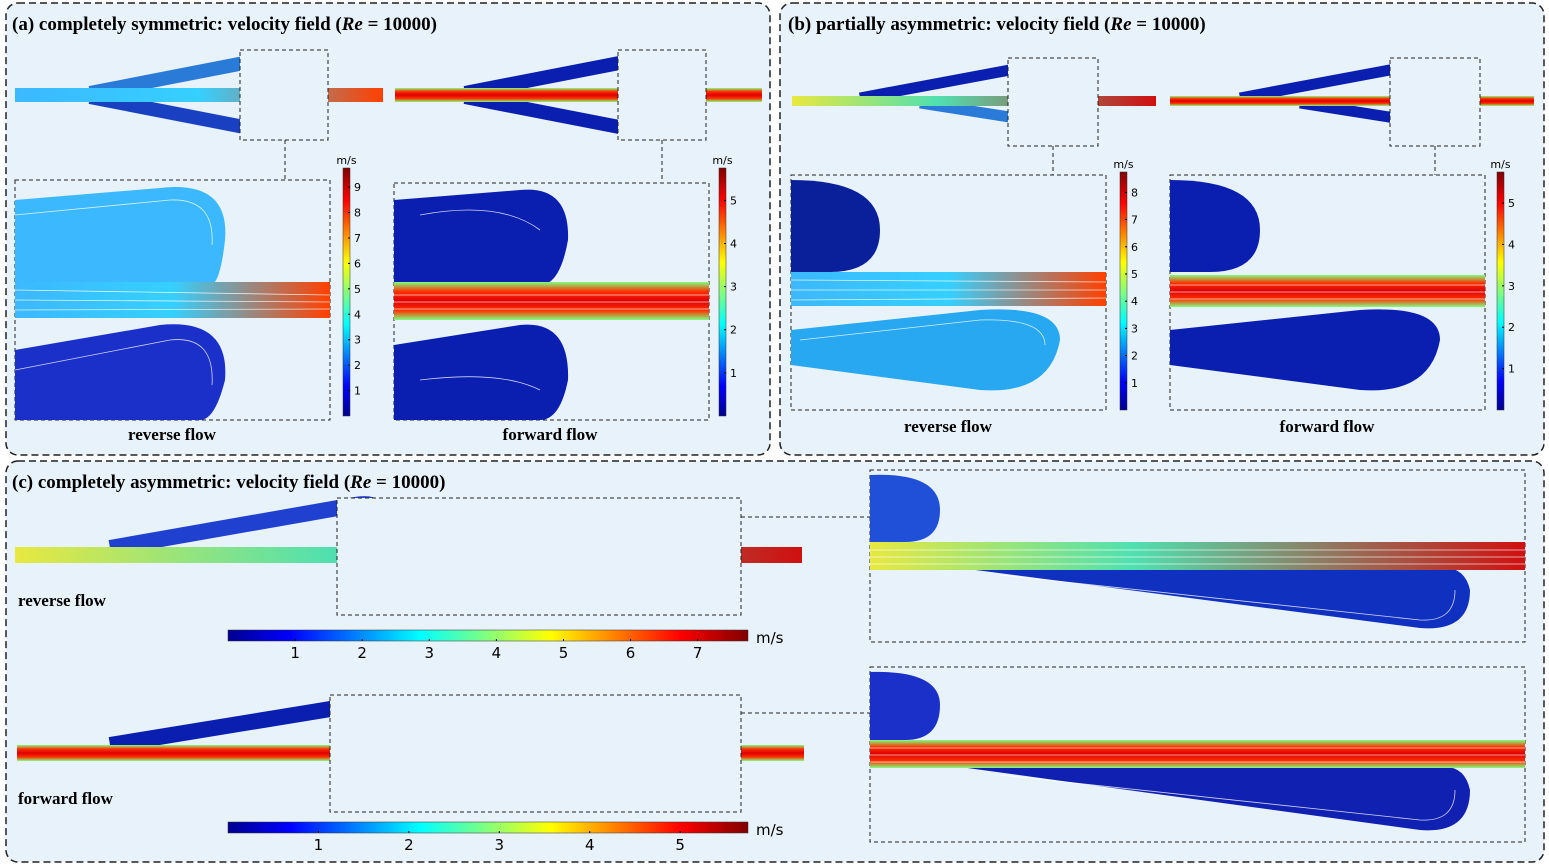 Image resolution: width=1549 pixels, height=867 pixels. I want to click on colorbar-tick-label: 9, so click(357, 187).